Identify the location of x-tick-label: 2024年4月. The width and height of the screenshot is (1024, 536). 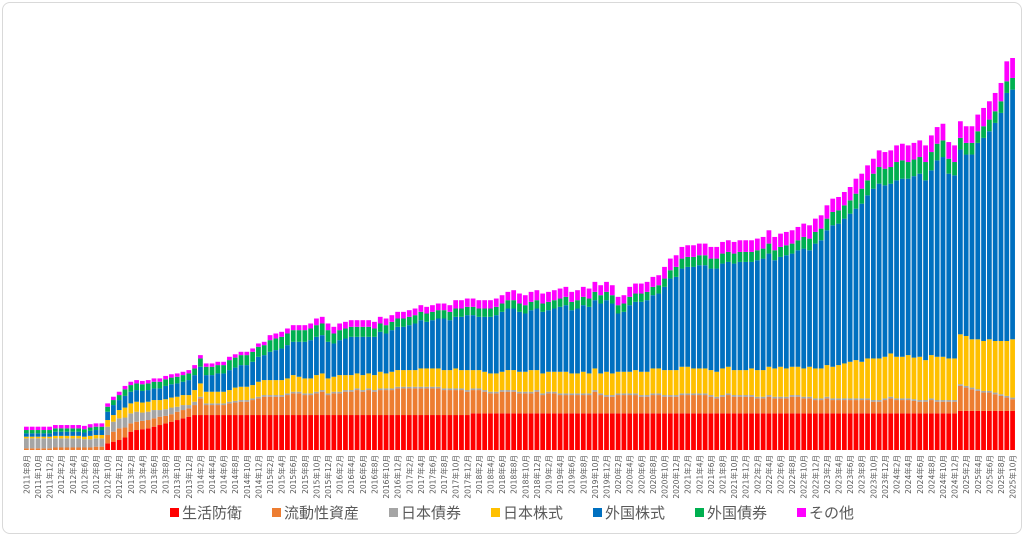
(908, 474).